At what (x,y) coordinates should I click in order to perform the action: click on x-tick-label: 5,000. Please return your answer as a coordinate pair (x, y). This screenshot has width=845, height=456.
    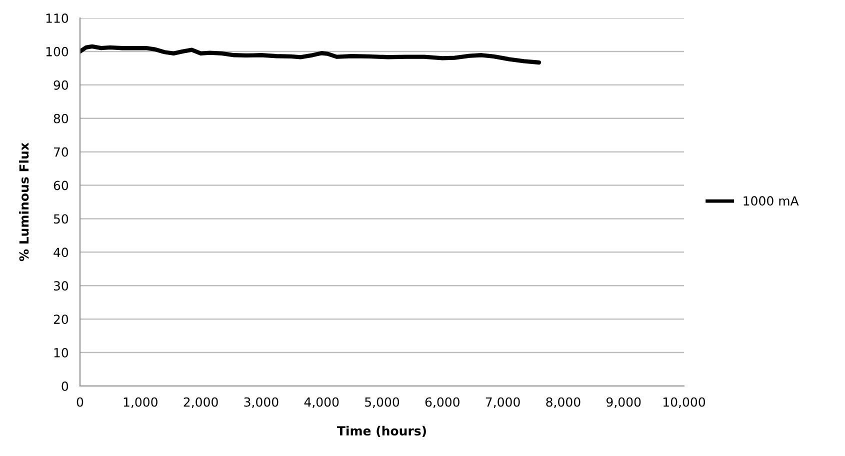
    Looking at the image, I should click on (382, 402).